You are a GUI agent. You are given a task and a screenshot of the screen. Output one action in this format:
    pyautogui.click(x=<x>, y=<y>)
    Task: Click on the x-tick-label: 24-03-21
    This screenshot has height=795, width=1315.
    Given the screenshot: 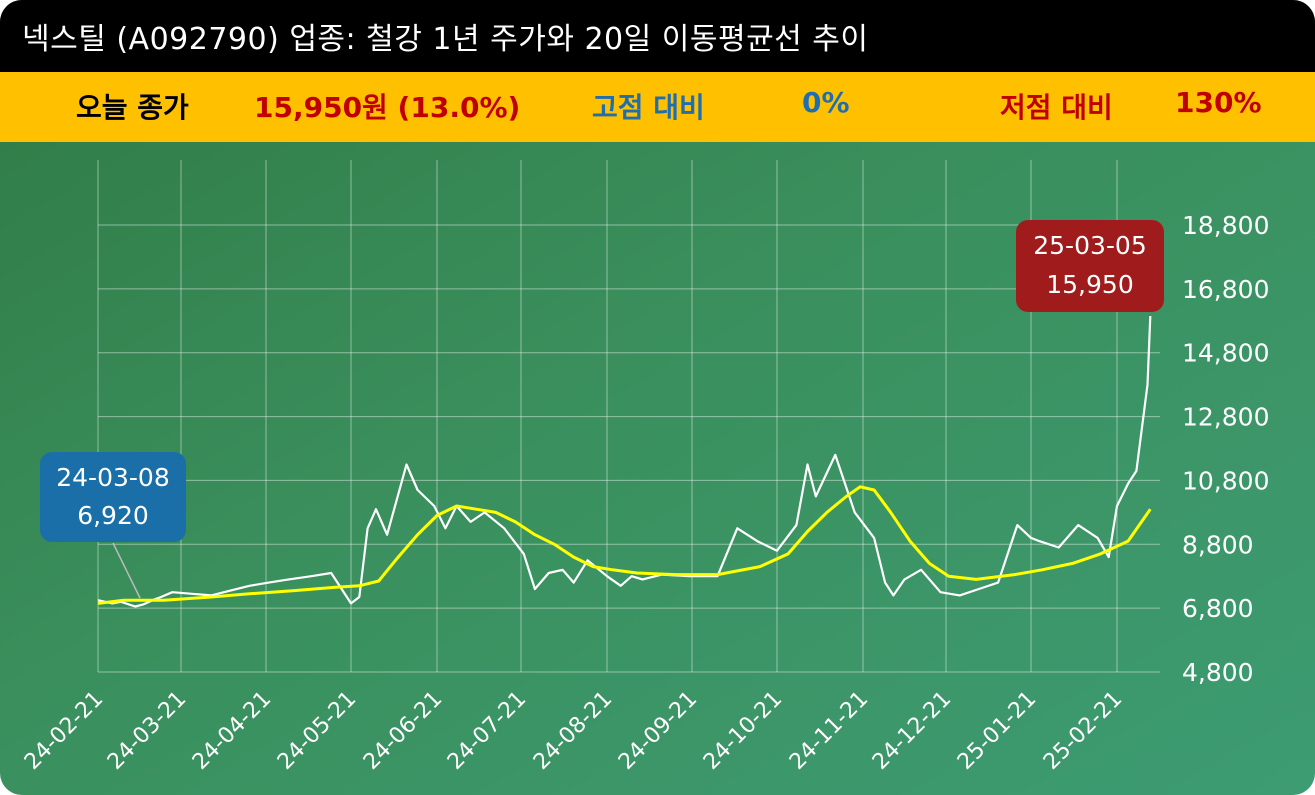 What is the action you would take?
    pyautogui.click(x=147, y=731)
    